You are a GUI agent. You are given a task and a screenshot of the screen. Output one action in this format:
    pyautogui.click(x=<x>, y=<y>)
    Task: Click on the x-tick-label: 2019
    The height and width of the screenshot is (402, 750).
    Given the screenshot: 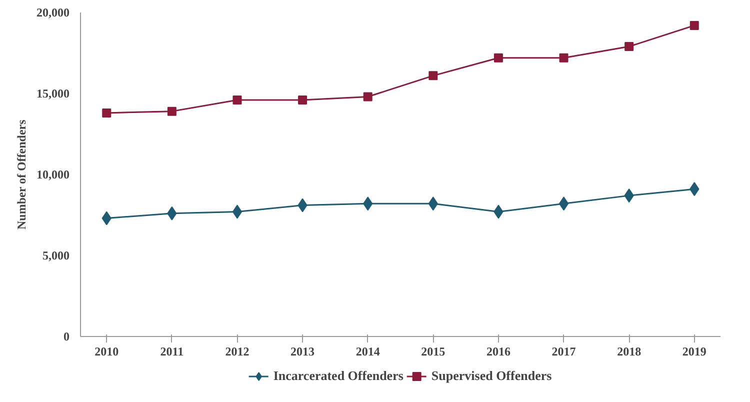 What is the action you would take?
    pyautogui.click(x=694, y=351)
    